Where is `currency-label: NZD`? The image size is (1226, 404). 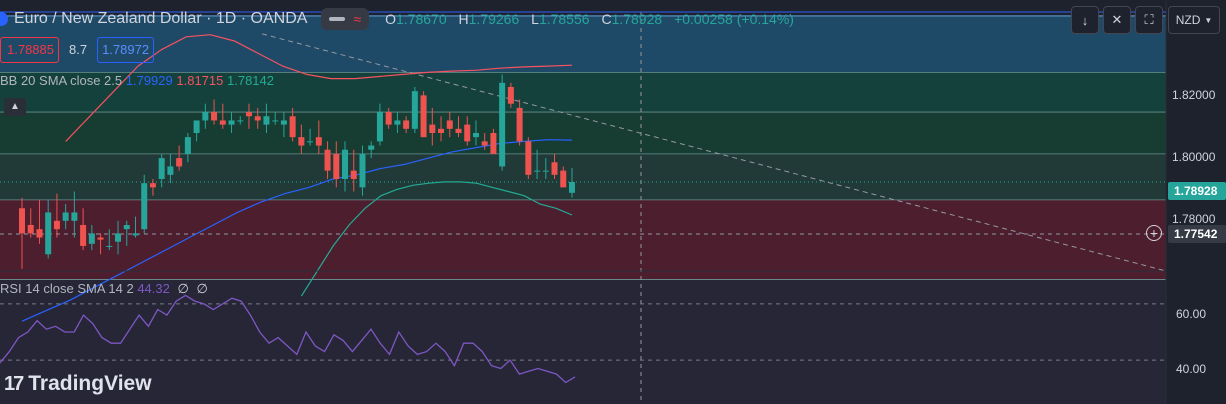 currency-label: NZD is located at coordinates (1188, 20).